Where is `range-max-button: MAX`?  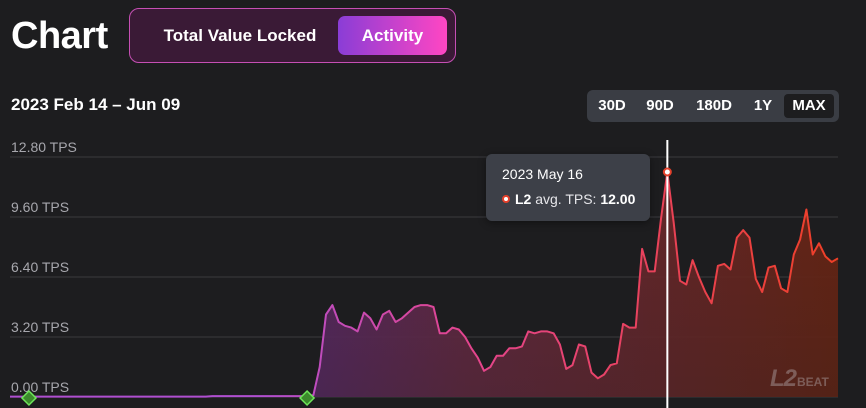 range-max-button: MAX is located at coordinates (809, 106).